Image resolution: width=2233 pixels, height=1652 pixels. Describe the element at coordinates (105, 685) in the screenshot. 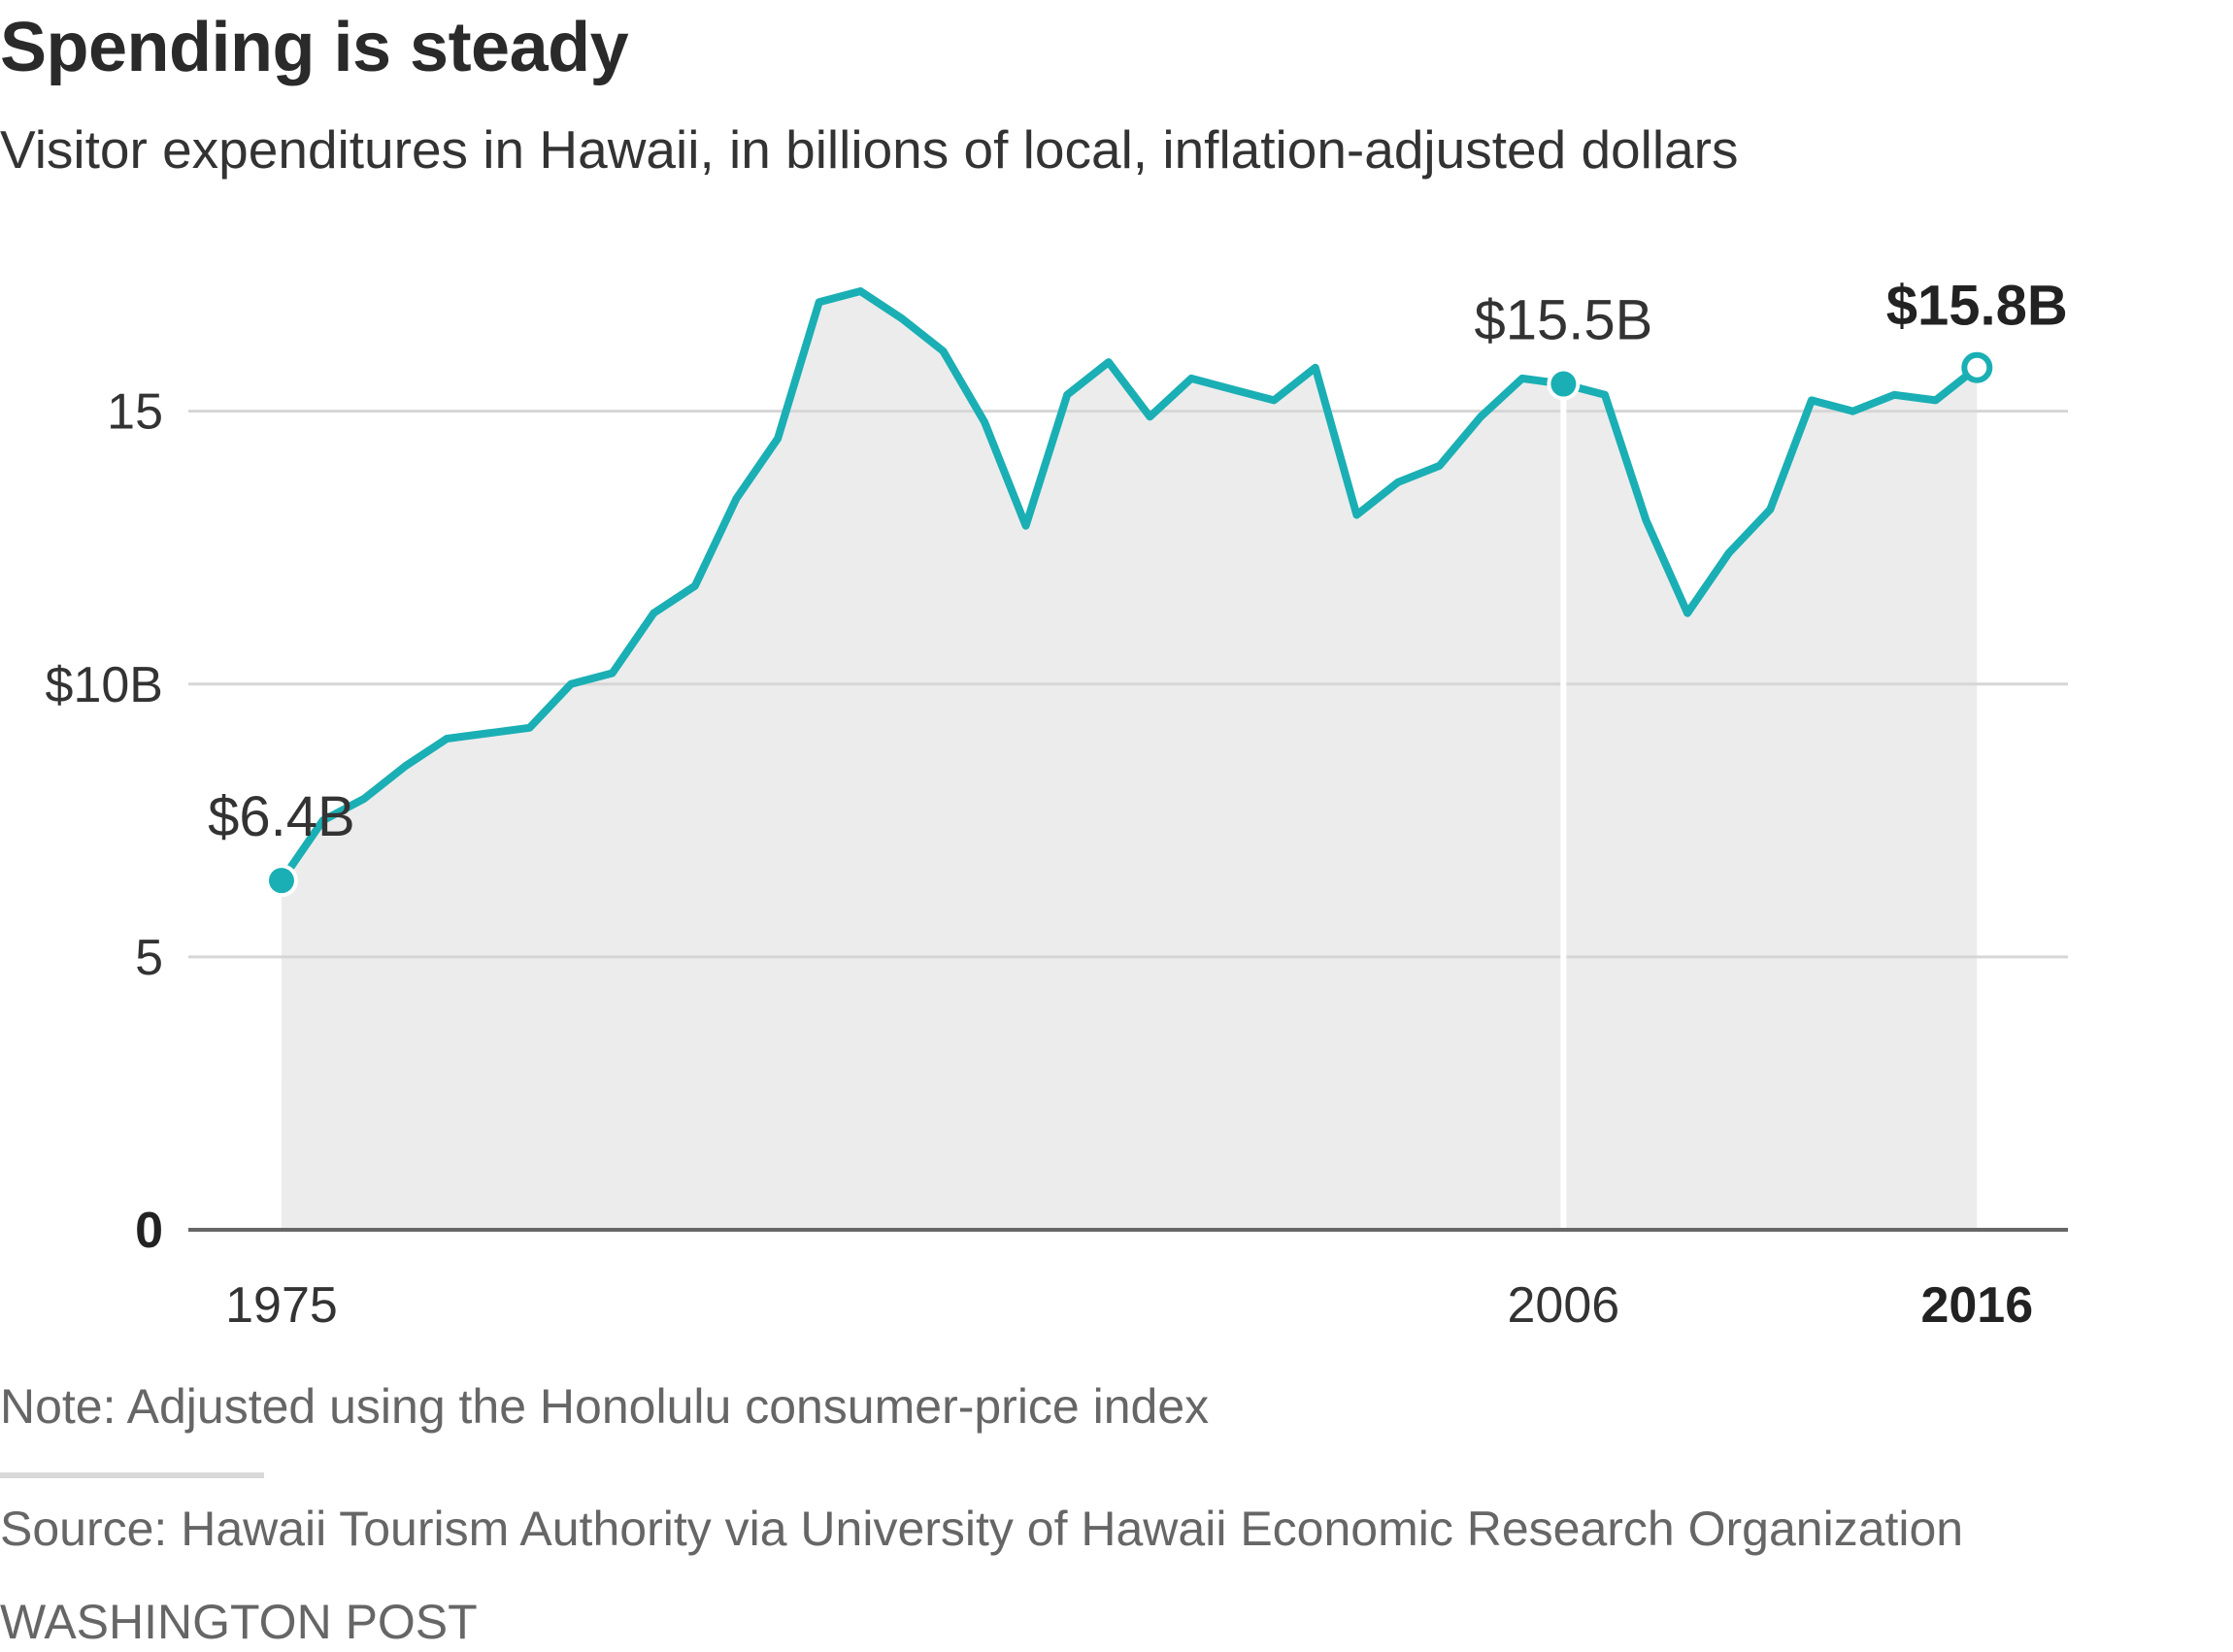

I see `y-tick-label: $10B` at that location.